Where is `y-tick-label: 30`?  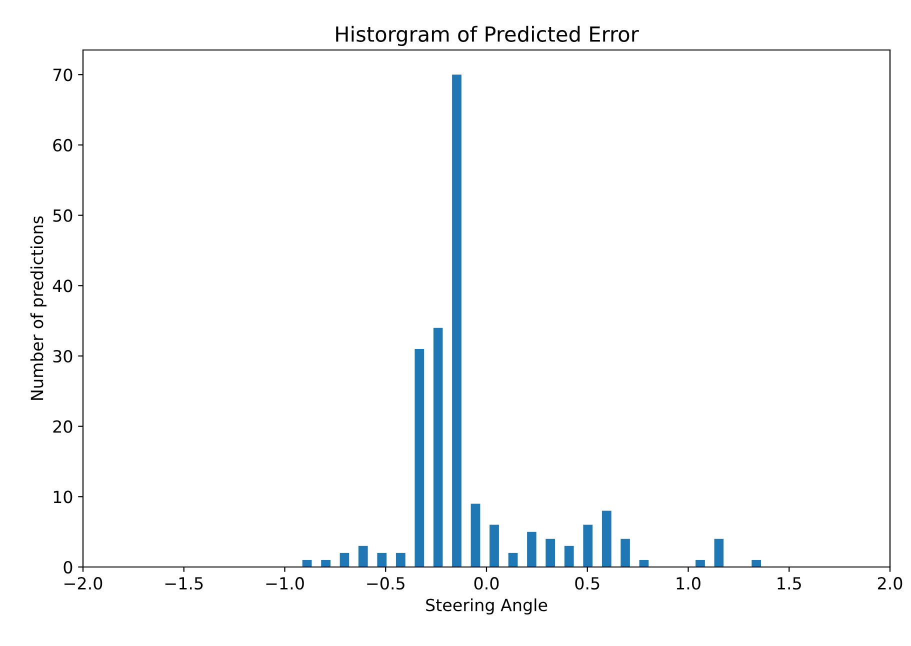 y-tick-label: 30 is located at coordinates (62, 356).